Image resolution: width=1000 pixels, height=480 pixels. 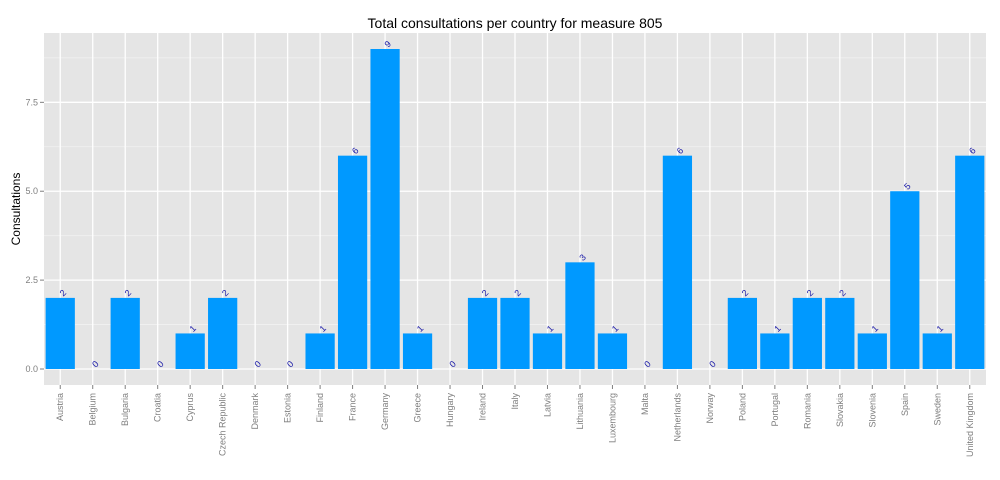 What do you see at coordinates (93, 409) in the screenshot?
I see `x-tick-label: Belgium` at bounding box center [93, 409].